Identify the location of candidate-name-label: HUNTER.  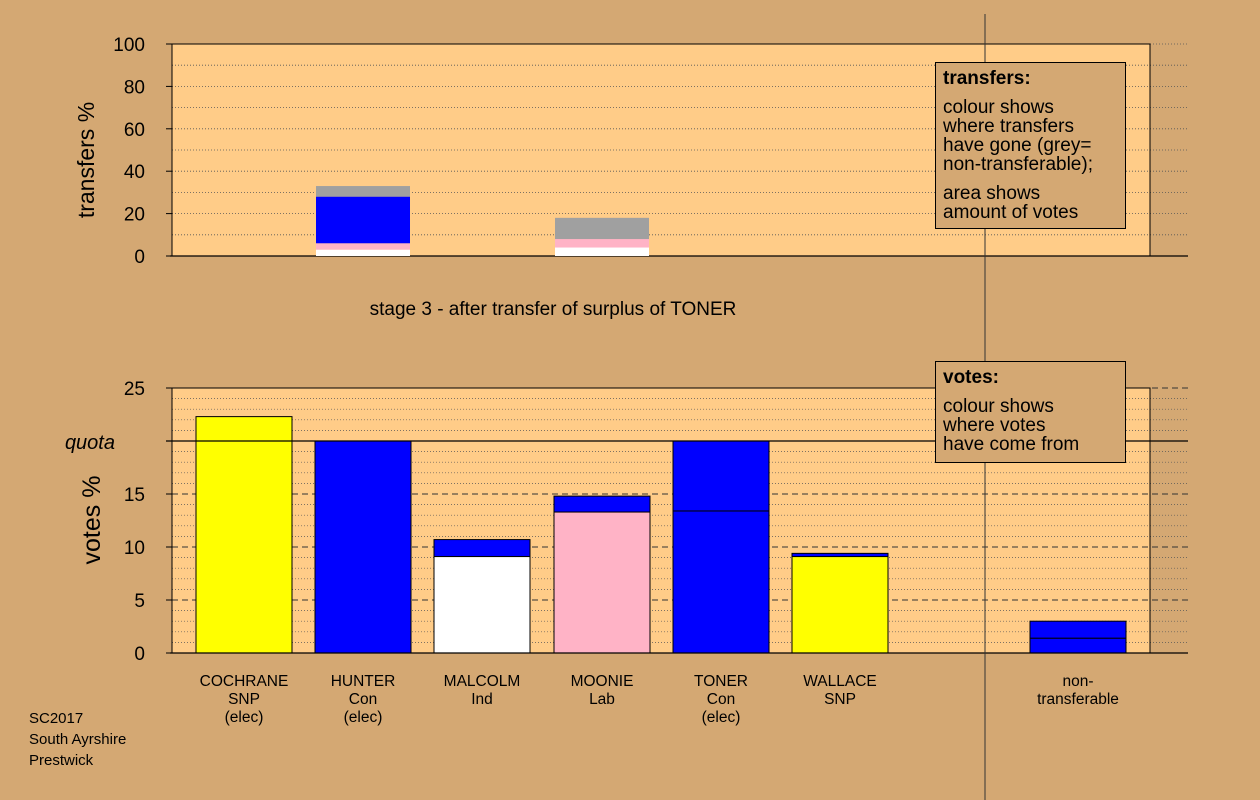
(363, 681).